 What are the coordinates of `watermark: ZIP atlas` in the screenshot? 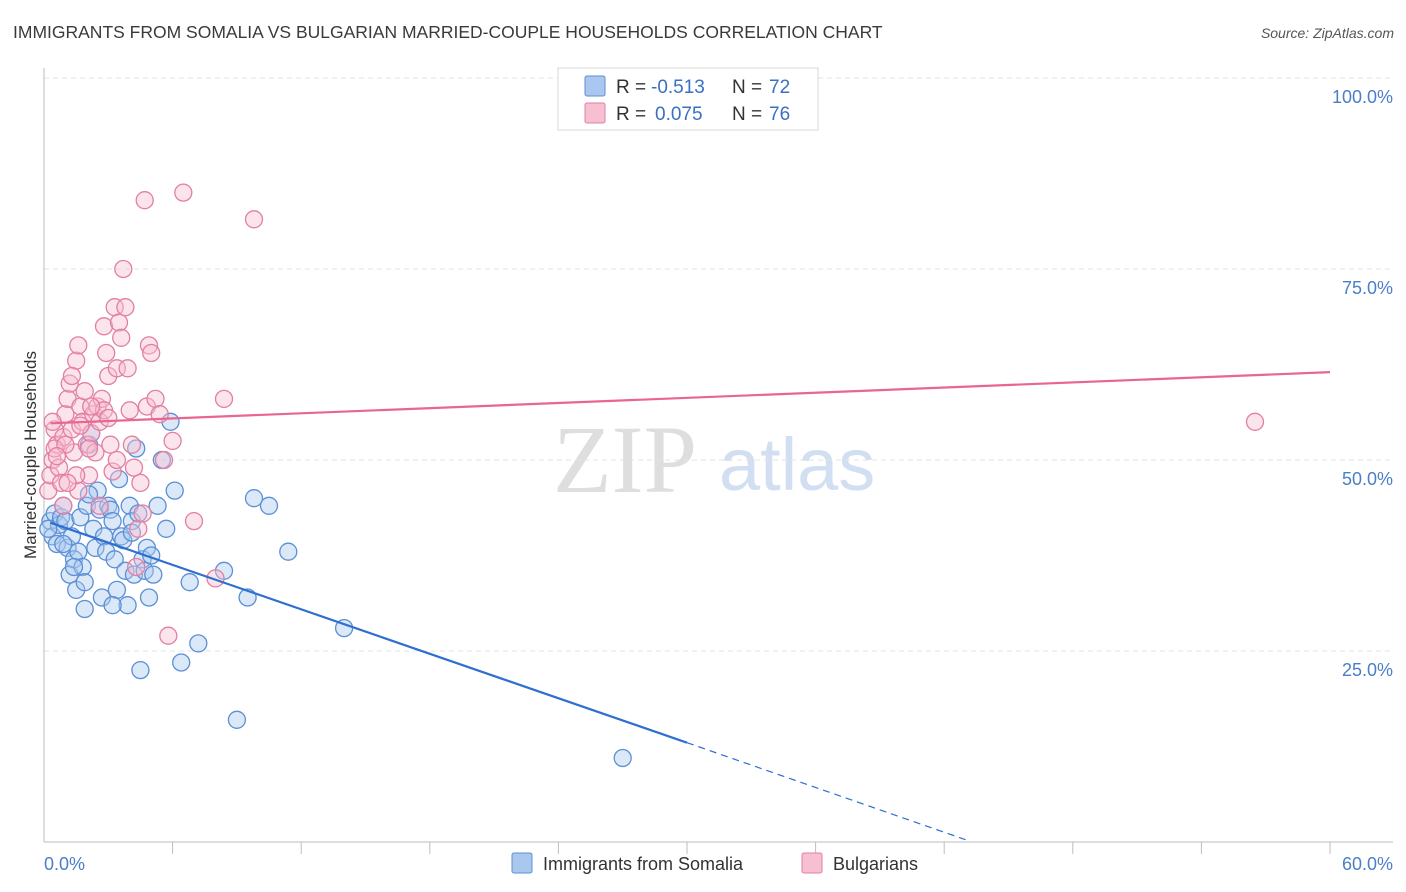 It's located at (714, 459).